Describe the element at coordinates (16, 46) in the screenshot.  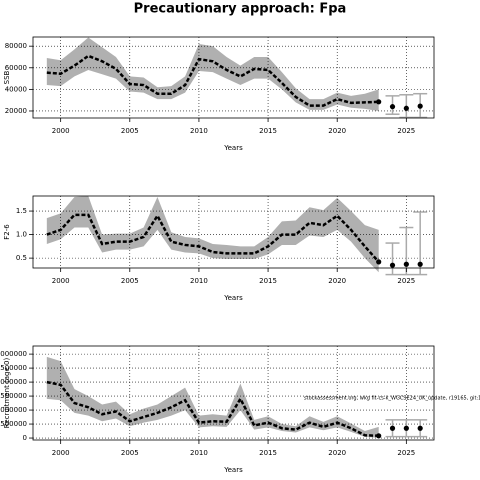
I see `y-tick-label: 80000` at that location.